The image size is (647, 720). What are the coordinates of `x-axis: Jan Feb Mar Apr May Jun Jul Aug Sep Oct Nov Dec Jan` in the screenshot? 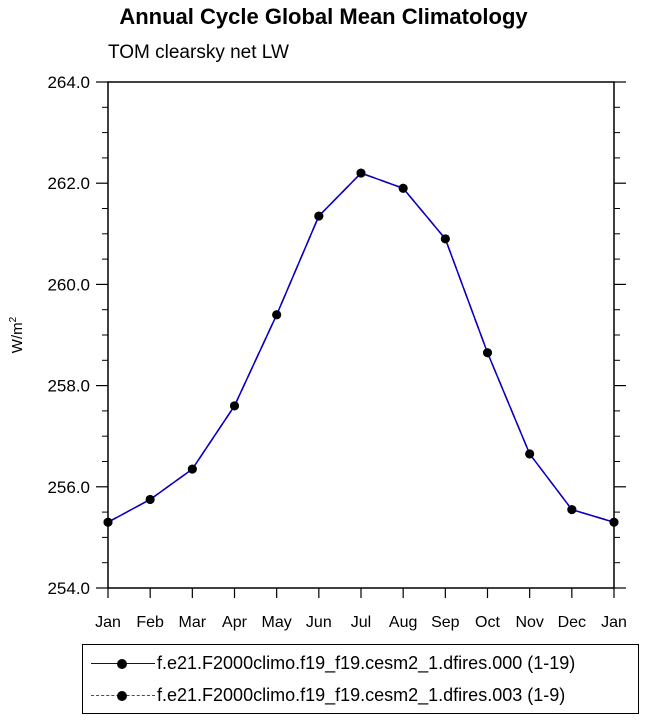 It's located at (361, 609).